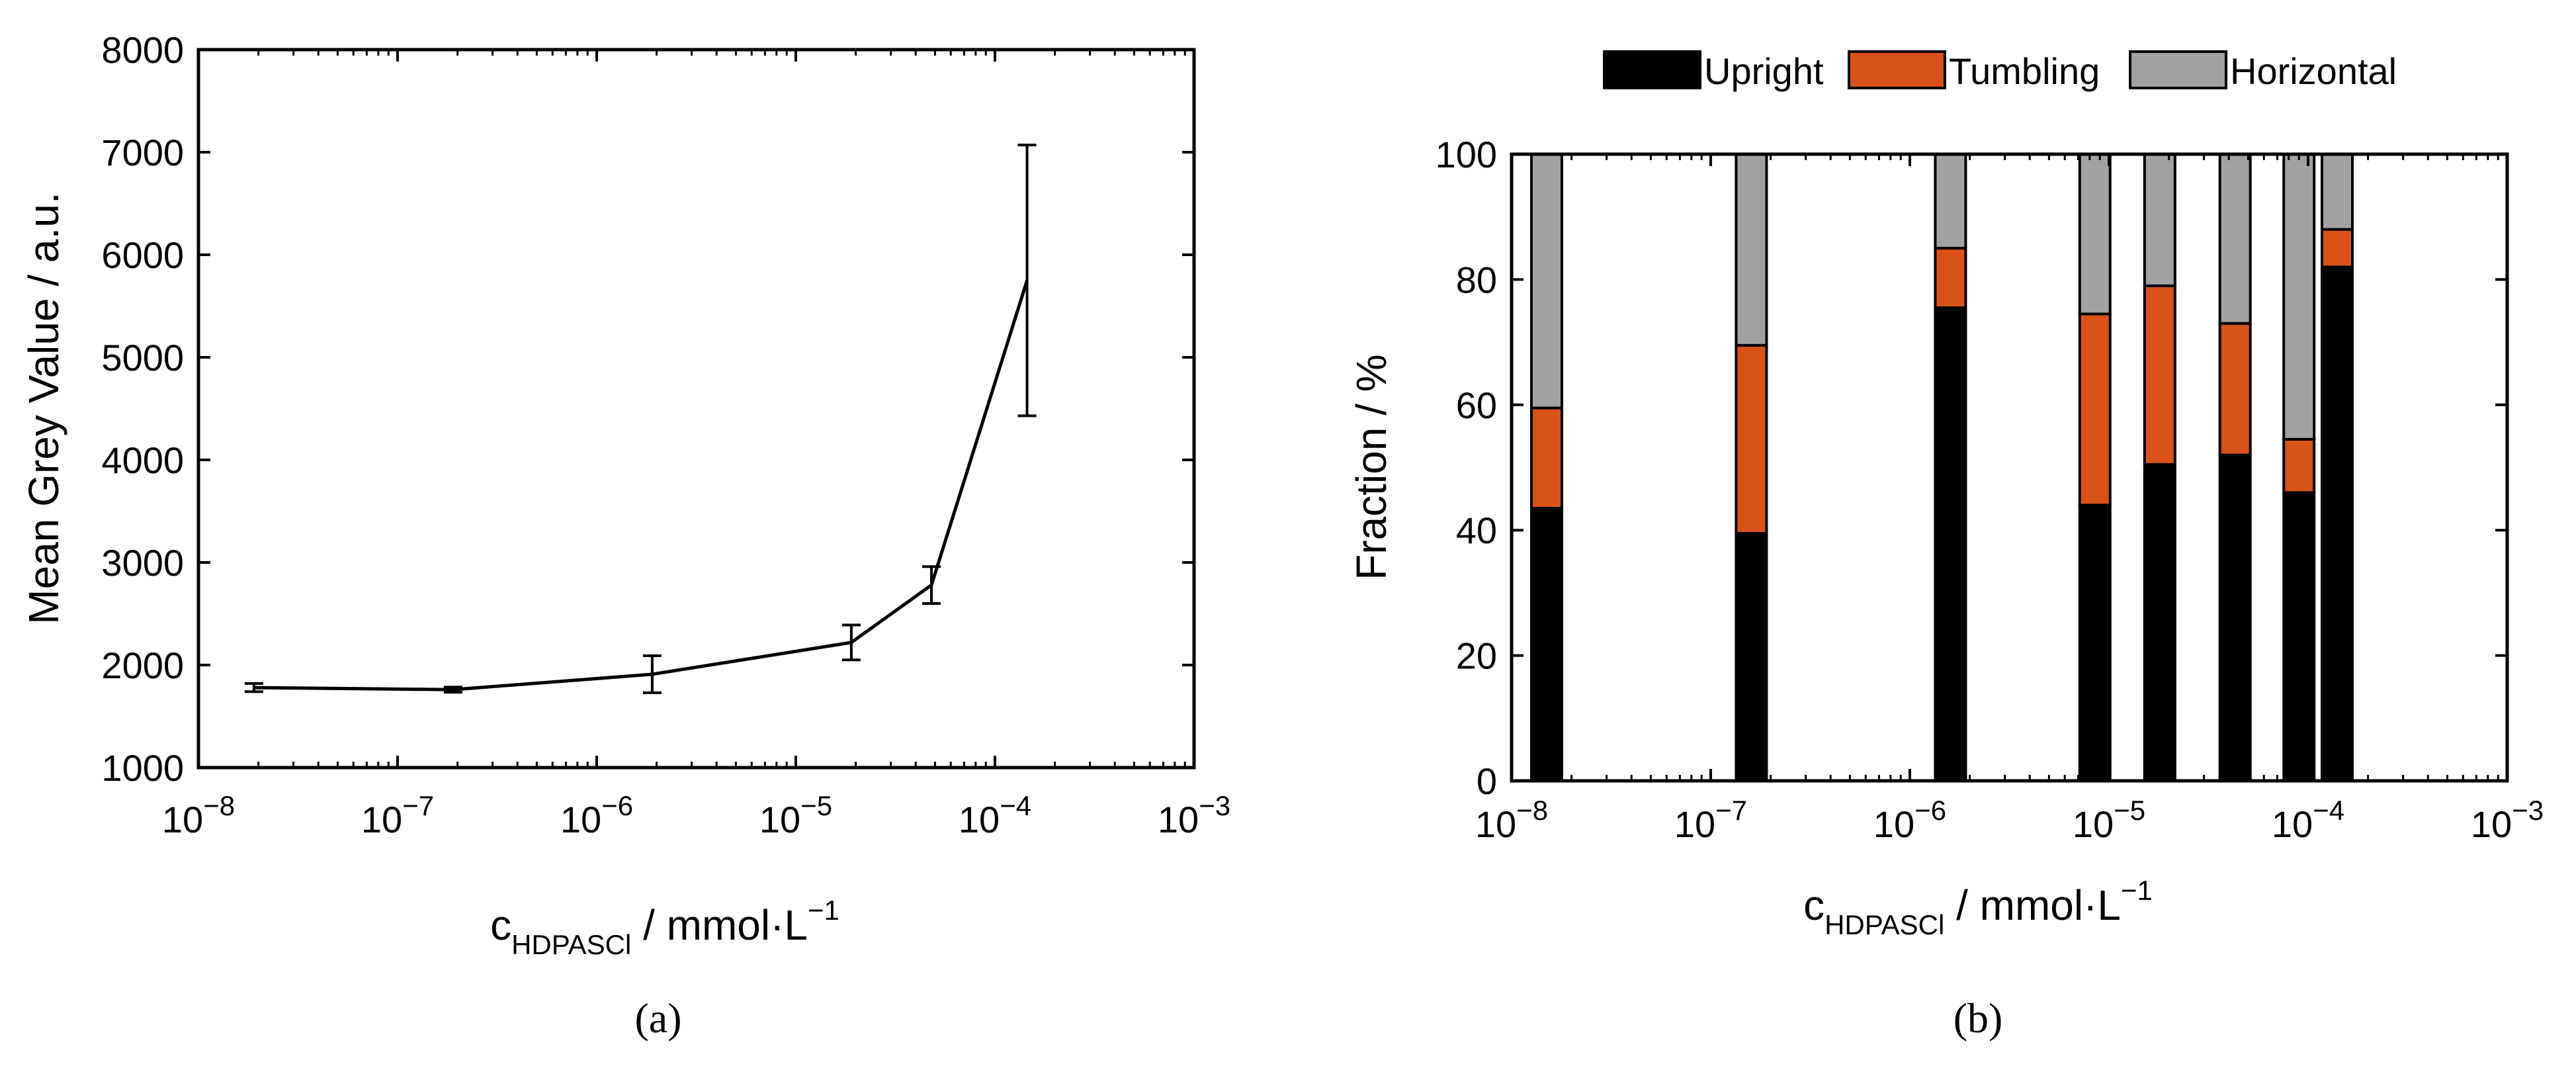 This screenshot has height=1070, width=2576. I want to click on panel-b-x-tick-label: 10⁻⁵, so click(2109, 820).